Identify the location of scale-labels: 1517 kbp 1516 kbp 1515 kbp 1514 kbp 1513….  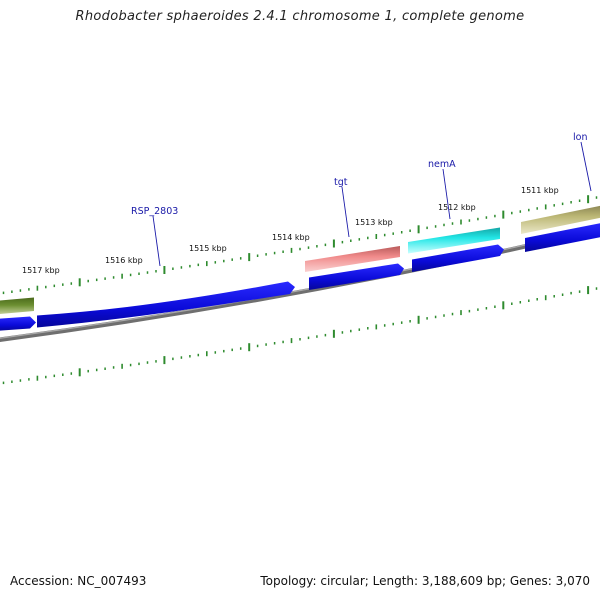
(290, 230).